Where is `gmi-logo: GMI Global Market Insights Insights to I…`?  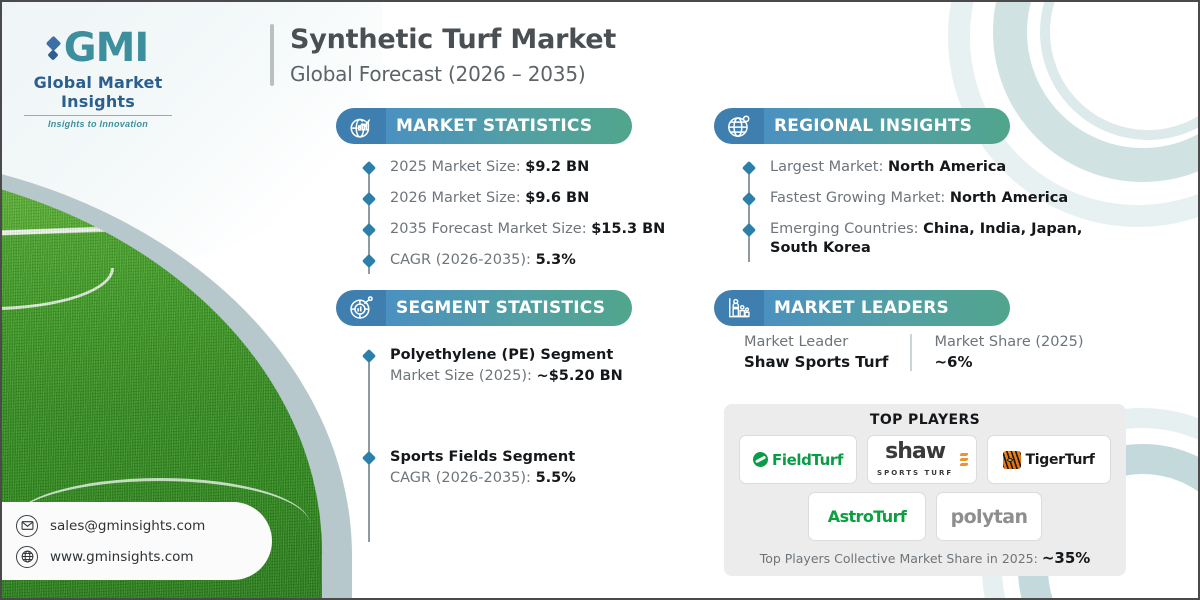 gmi-logo: GMI Global Market Insights Insights to I… is located at coordinates (98, 78).